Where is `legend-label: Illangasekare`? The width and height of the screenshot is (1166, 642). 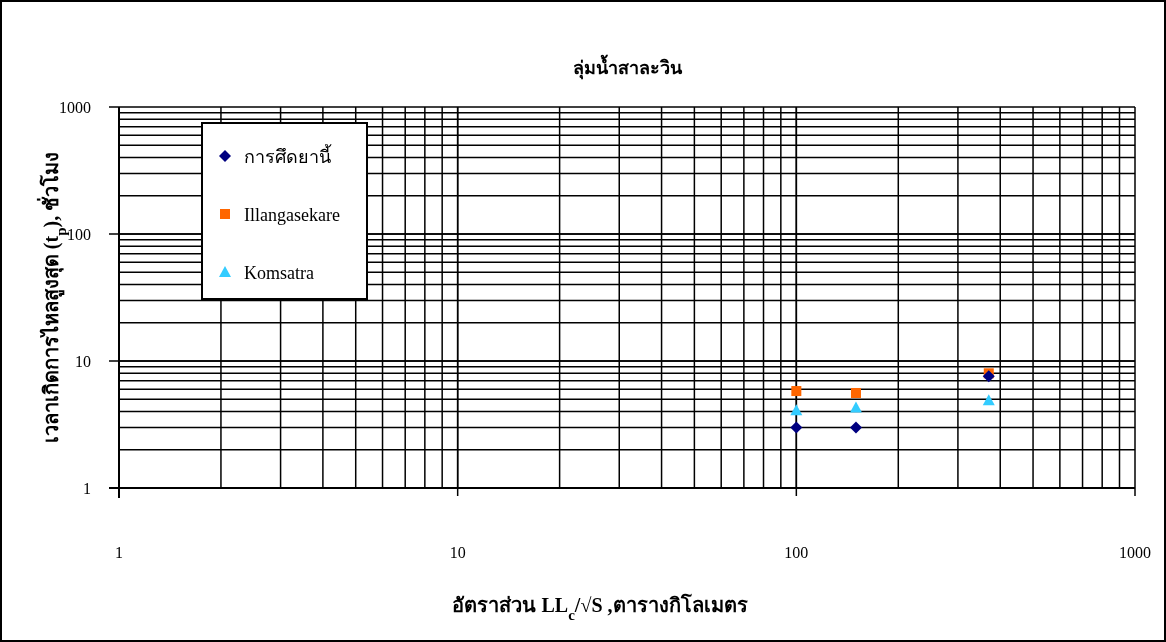 legend-label: Illangasekare is located at coordinates (292, 215).